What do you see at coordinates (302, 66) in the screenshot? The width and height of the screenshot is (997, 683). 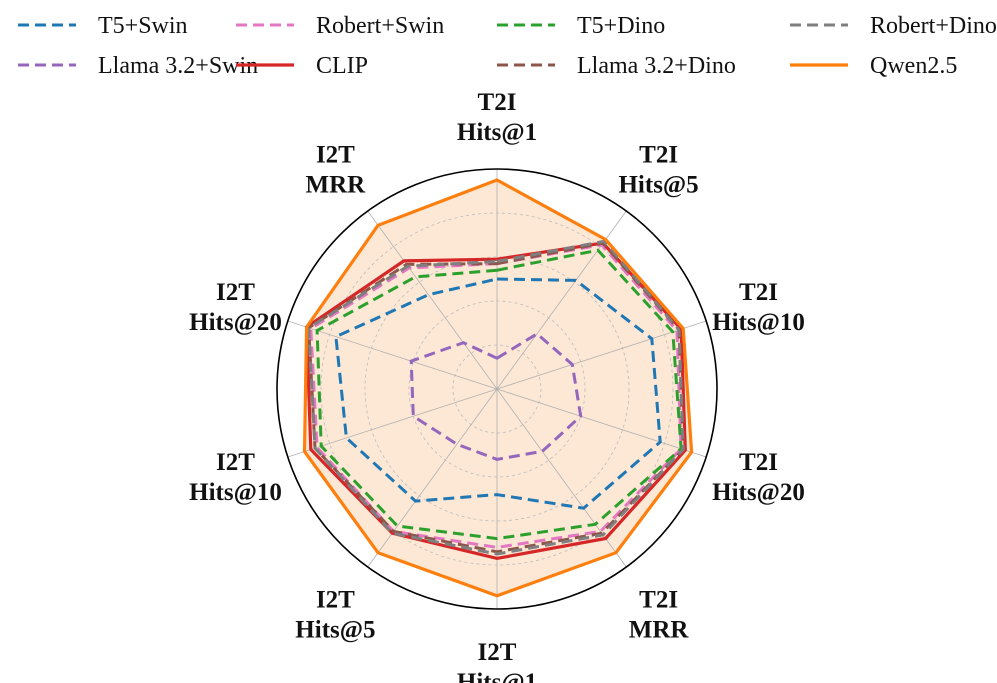 I see `legend-item-clip: CLIP` at bounding box center [302, 66].